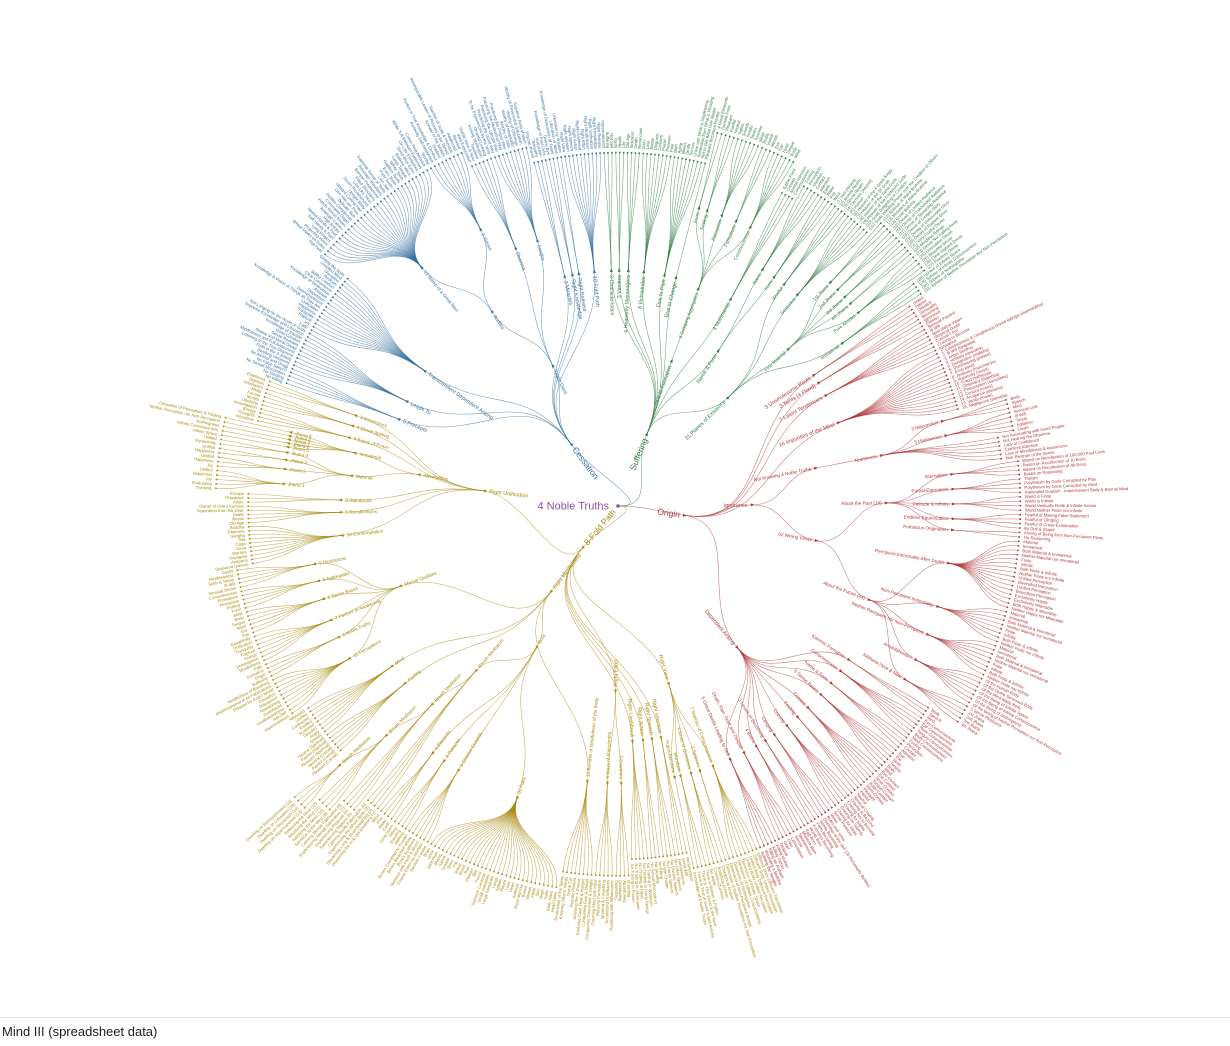 The image size is (1230, 1046). What do you see at coordinates (753, 136) in the screenshot?
I see `tree-leaf: Tastes` at bounding box center [753, 136].